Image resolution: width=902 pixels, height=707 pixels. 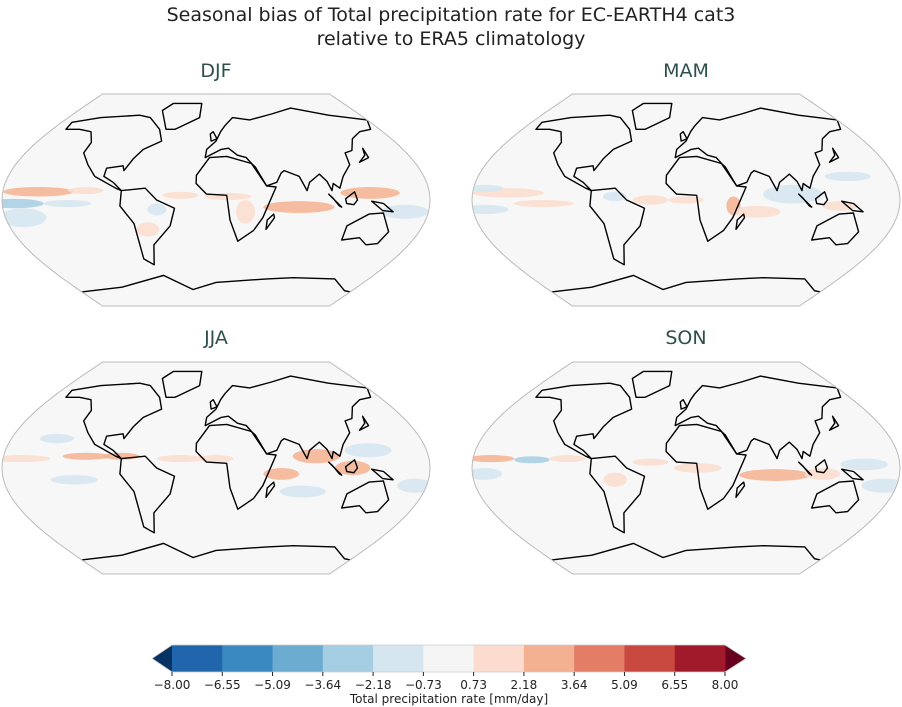 What do you see at coordinates (686, 338) in the screenshot?
I see `panel-title-son: SON` at bounding box center [686, 338].